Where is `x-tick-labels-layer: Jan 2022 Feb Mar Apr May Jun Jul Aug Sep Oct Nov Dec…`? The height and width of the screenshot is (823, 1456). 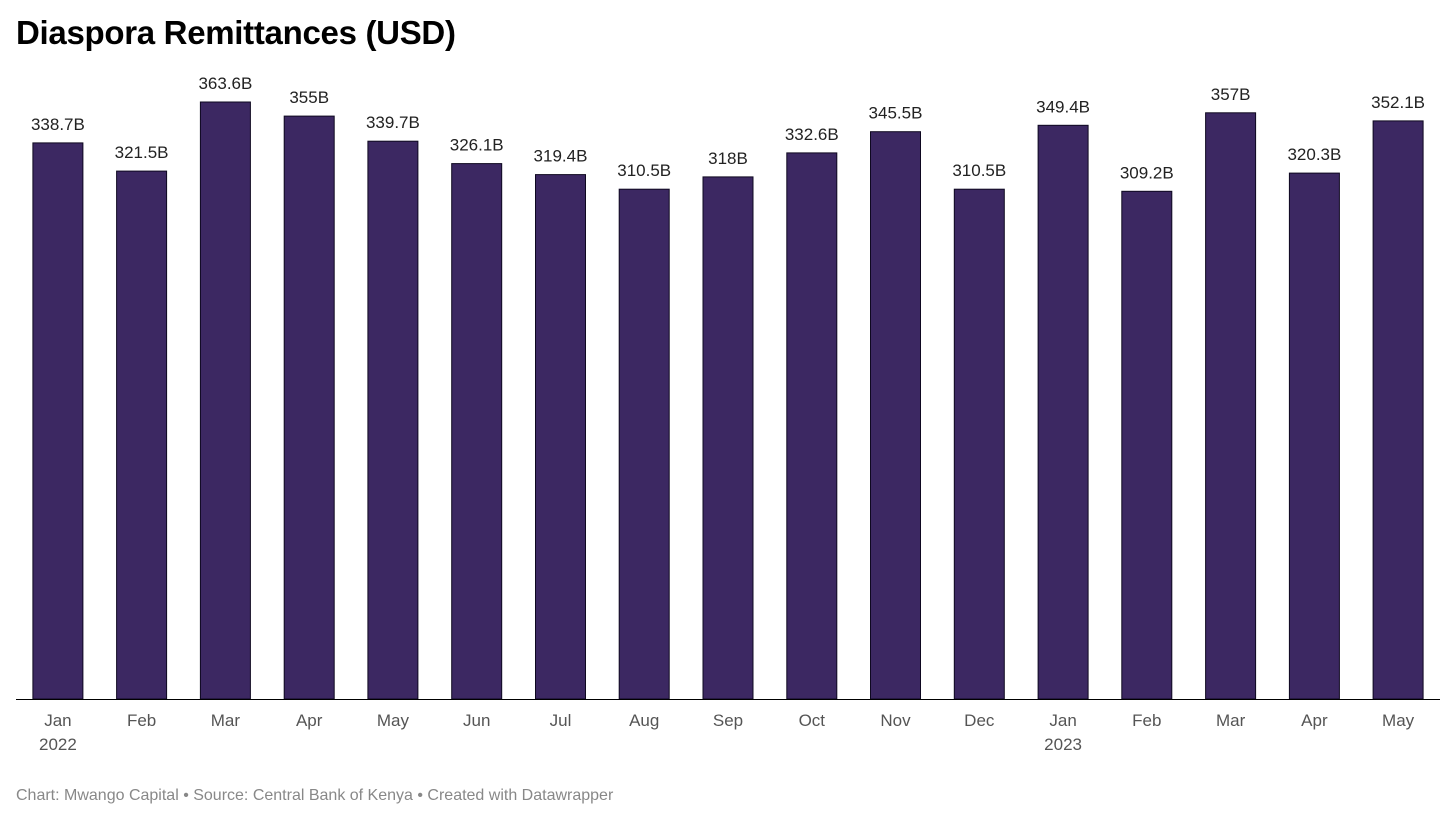 x-tick-labels-layer: Jan 2022 Feb Mar Apr May Jun Jul Aug Sep Oct Nov Dec… is located at coordinates (727, 732).